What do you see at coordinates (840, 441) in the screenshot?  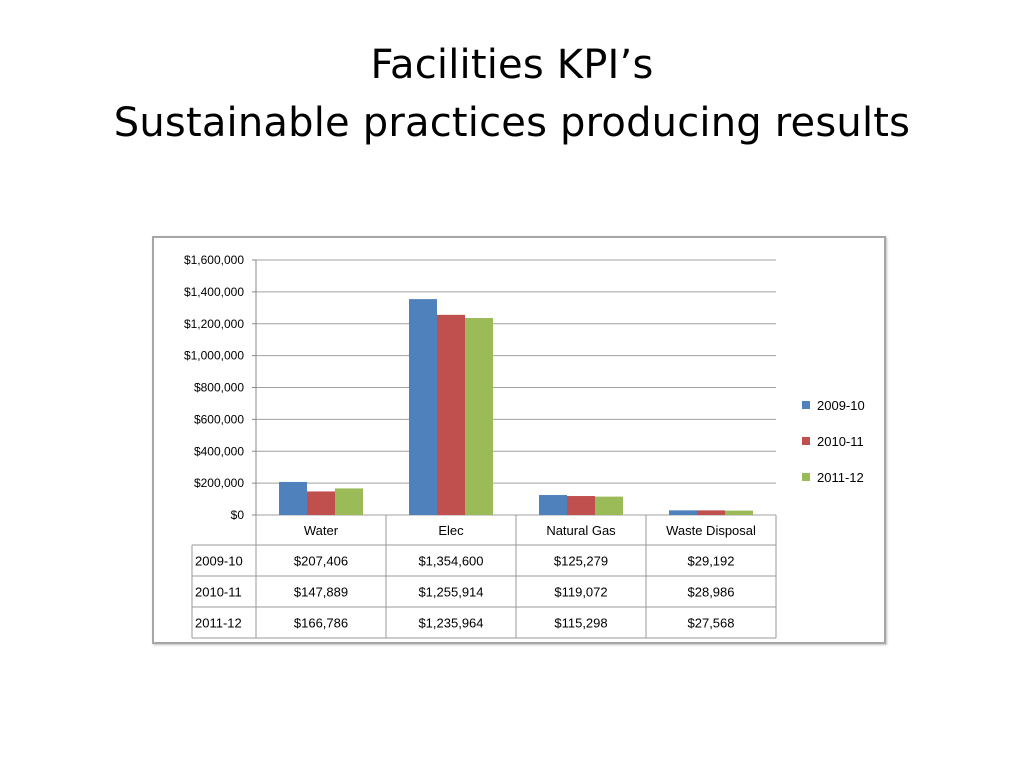 I see `legend-label: 2010-11` at bounding box center [840, 441].